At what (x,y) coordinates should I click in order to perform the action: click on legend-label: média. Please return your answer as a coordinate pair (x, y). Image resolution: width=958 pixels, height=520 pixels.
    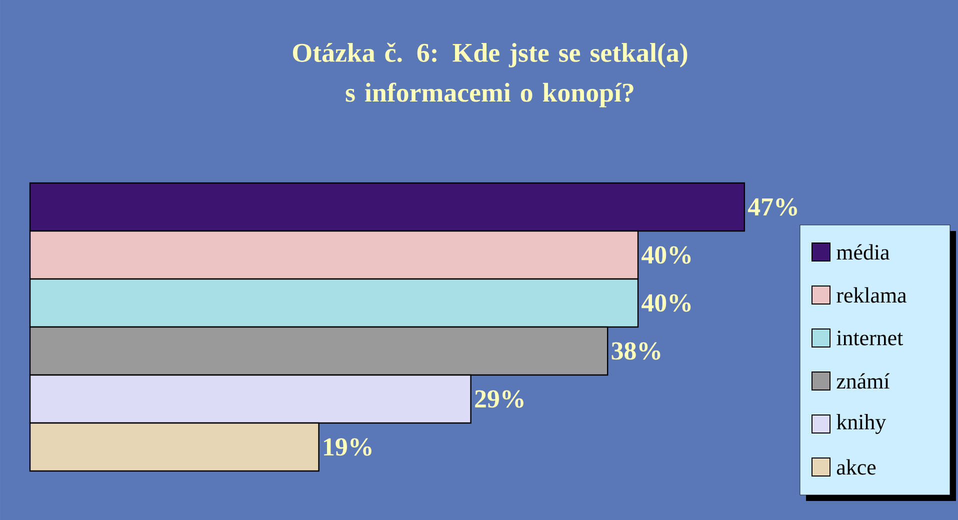
    Looking at the image, I should click on (863, 252).